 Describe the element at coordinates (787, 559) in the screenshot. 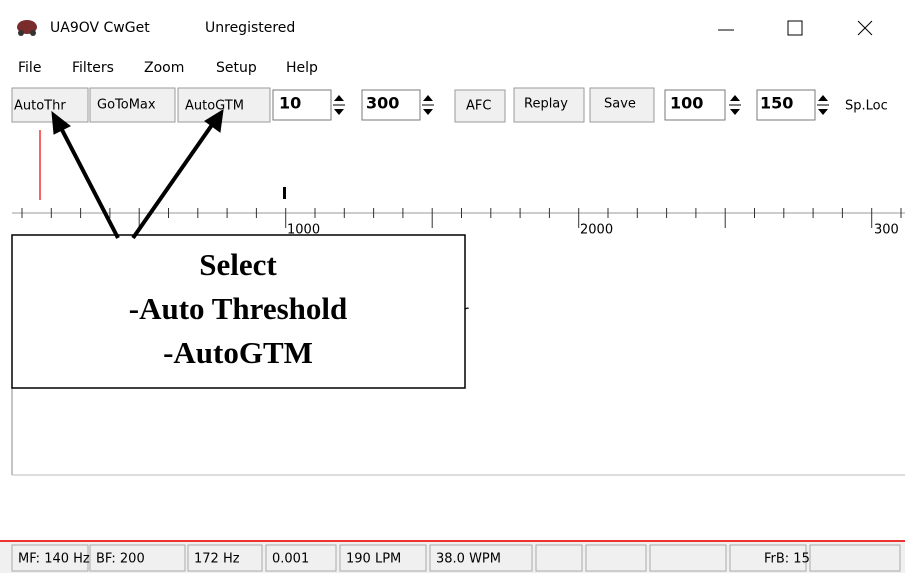

I see `status-text: FrB: 15` at that location.